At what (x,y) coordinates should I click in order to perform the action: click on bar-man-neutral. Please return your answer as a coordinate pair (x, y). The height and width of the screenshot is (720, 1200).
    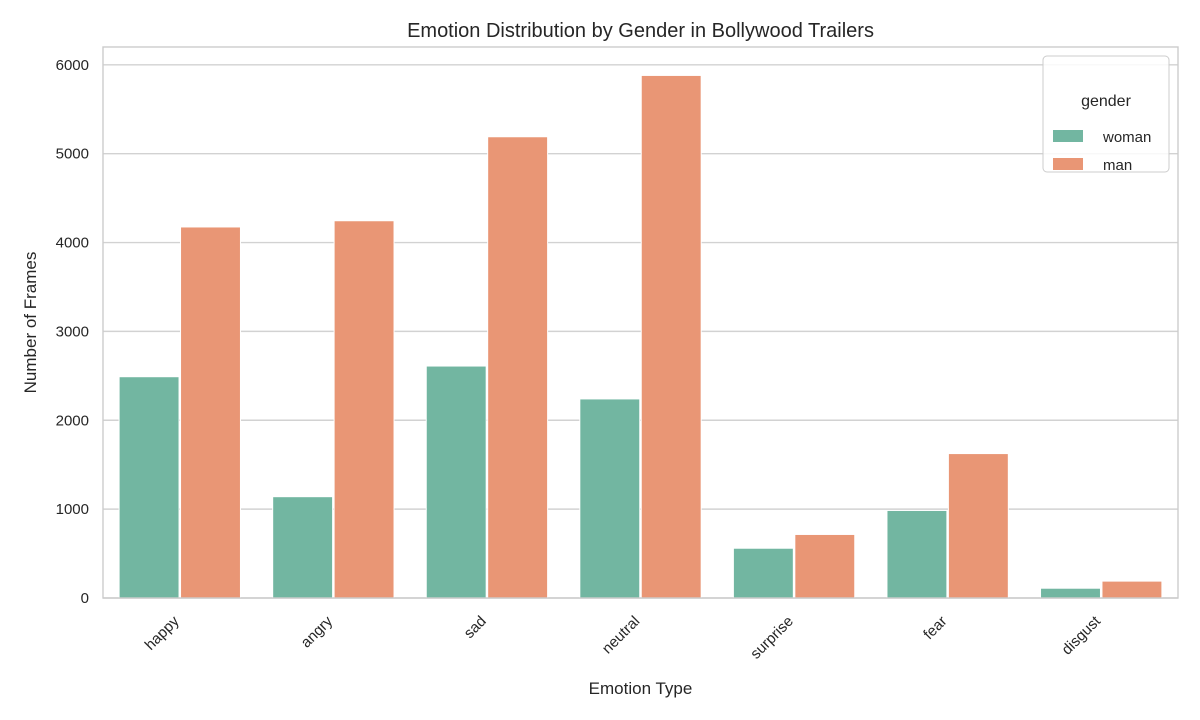
    Looking at the image, I should click on (671, 336).